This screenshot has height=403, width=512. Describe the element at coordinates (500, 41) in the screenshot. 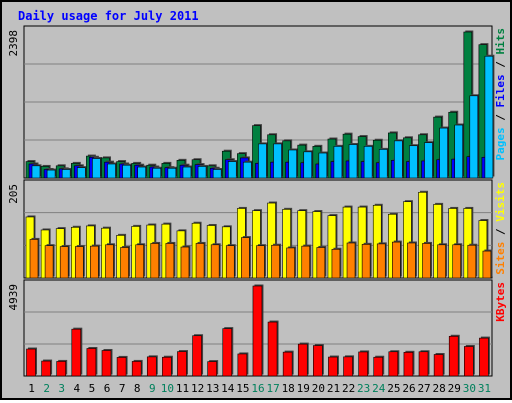

I see `legend-part: Hits` at that location.